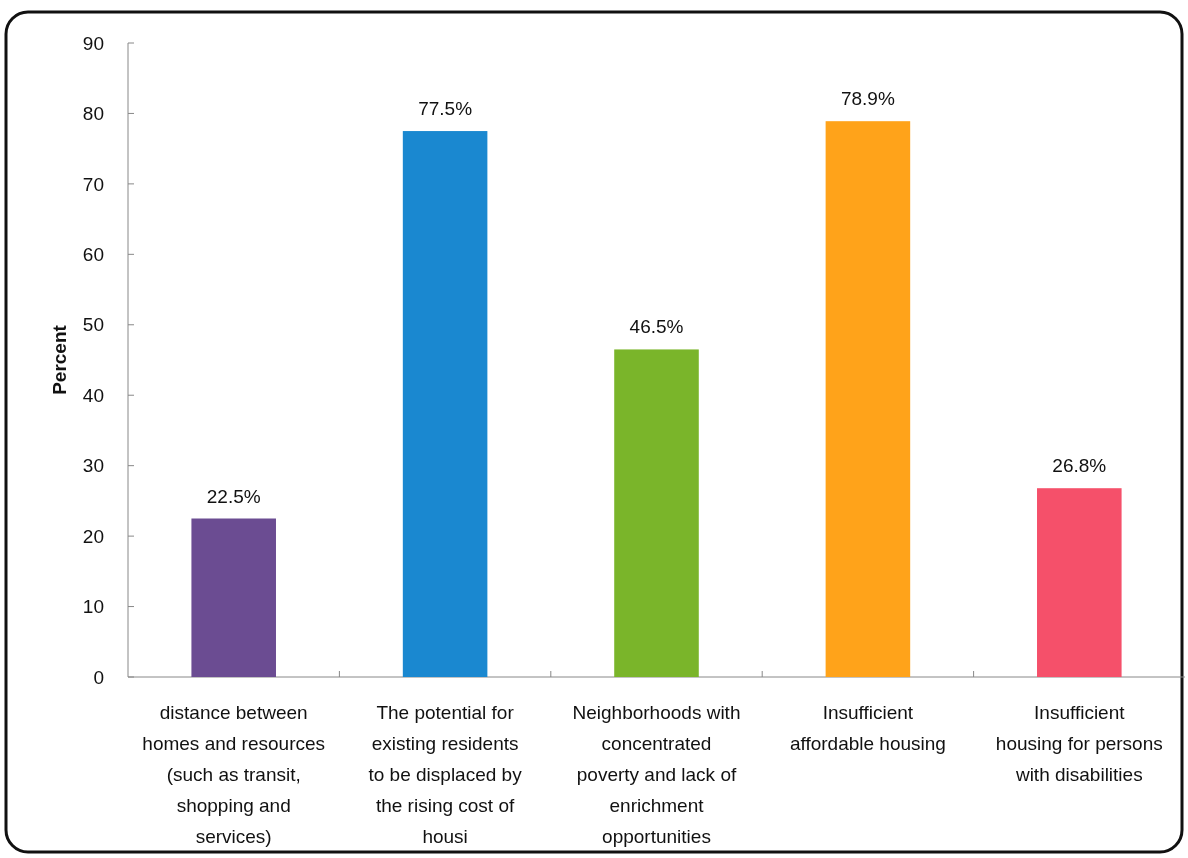 The height and width of the screenshot is (858, 1188). Describe the element at coordinates (867, 728) in the screenshot. I see `x-tick-label: Insufficient affordable housing` at that location.